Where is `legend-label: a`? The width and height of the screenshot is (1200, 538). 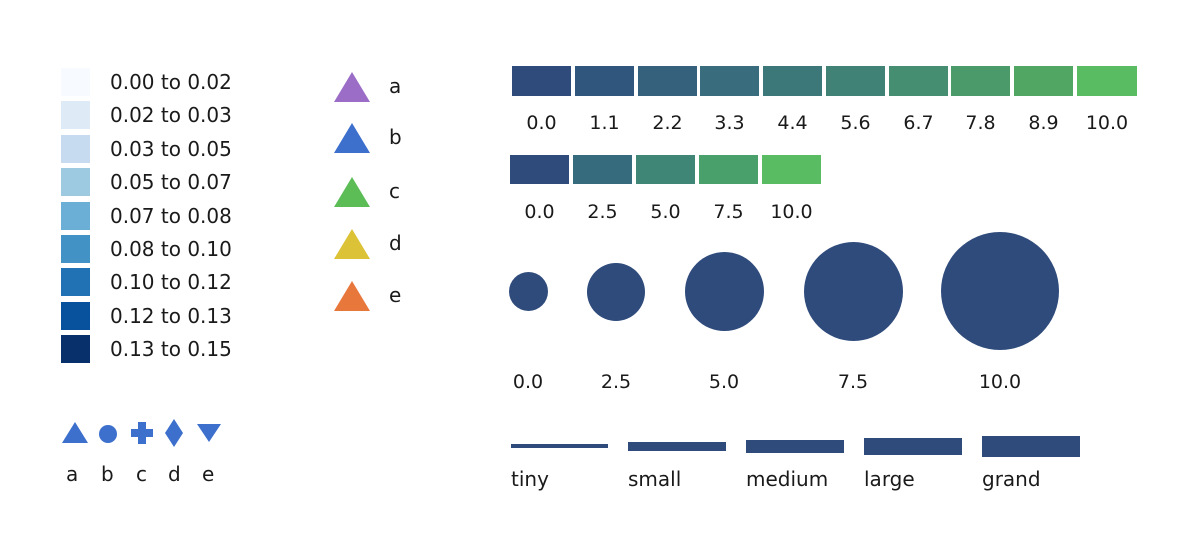
legend-label: a is located at coordinates (395, 86).